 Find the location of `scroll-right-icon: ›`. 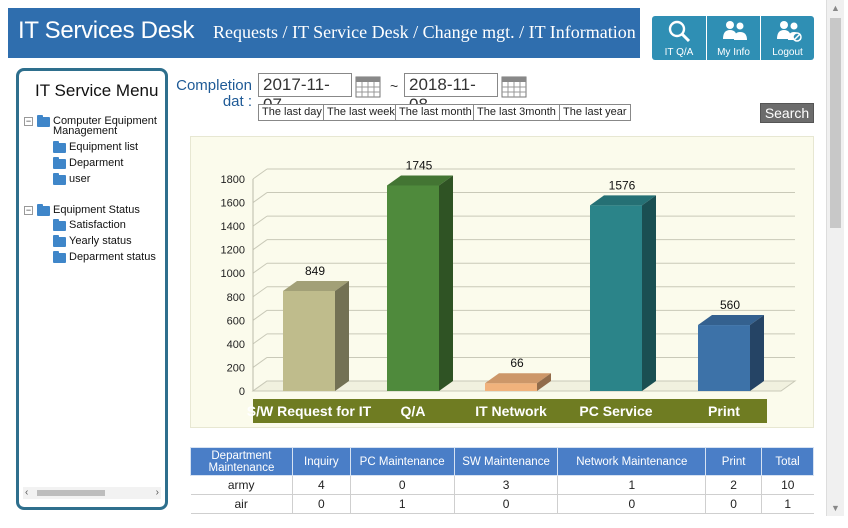

scroll-right-icon: › is located at coordinates (157, 492).